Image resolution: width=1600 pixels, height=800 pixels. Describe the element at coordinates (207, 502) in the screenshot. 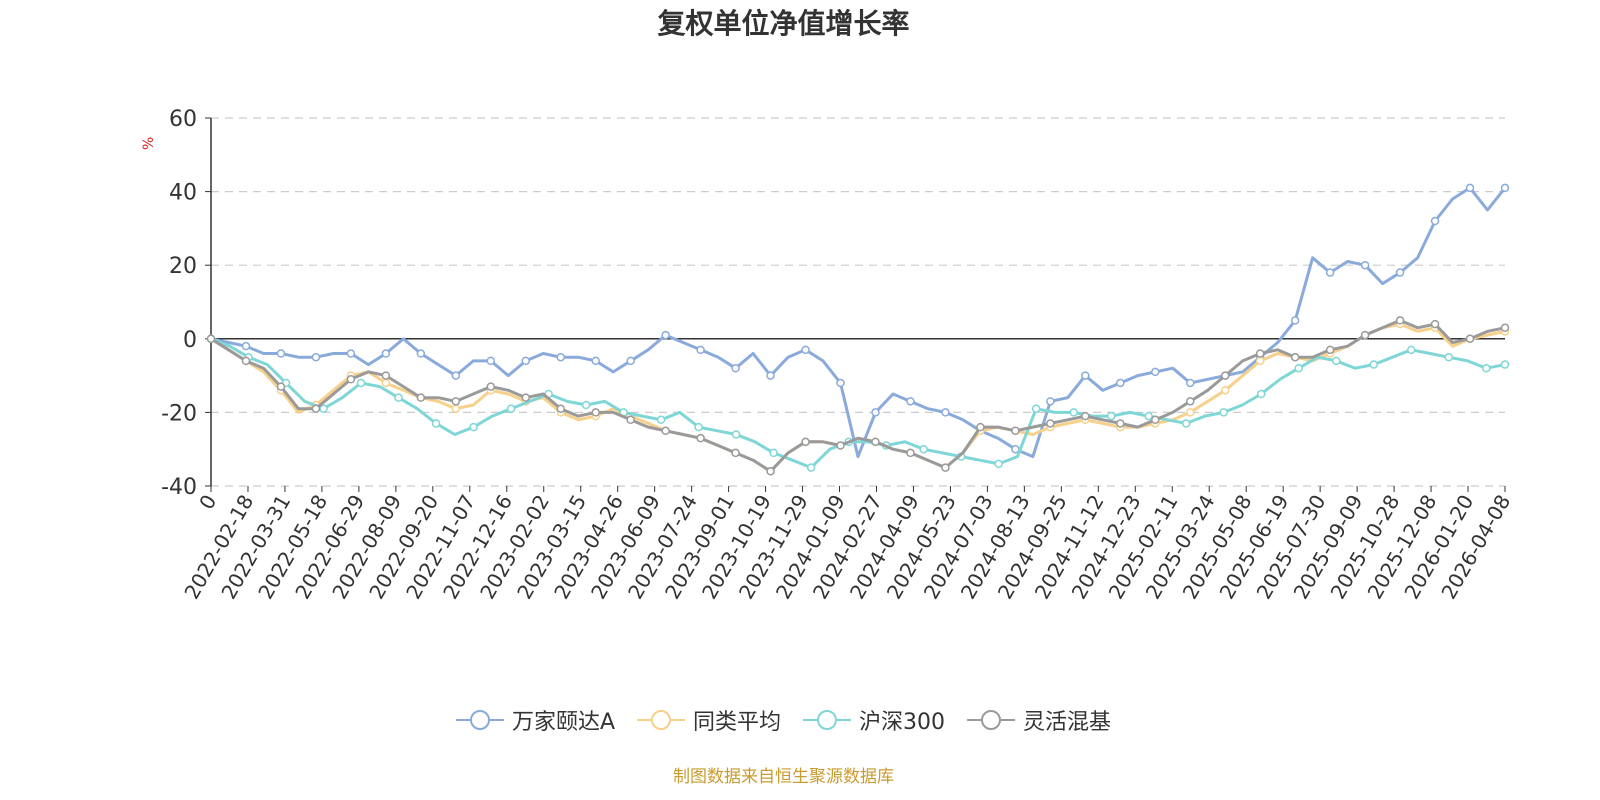

I see `x-tick-label: 0` at that location.